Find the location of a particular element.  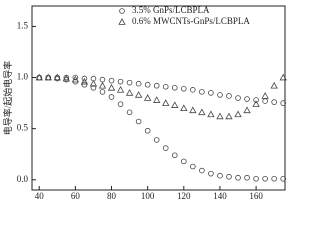

x-tick-label: 120 is located at coordinates (184, 195).